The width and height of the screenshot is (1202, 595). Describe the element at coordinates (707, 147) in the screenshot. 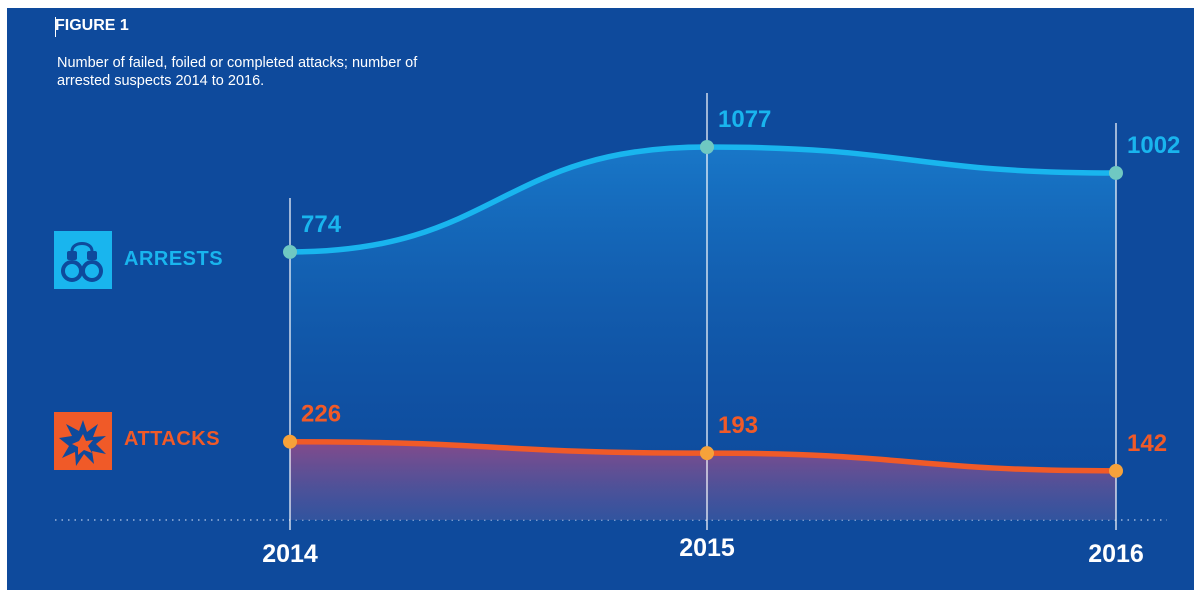

I see `data-point-arrests-2015` at that location.